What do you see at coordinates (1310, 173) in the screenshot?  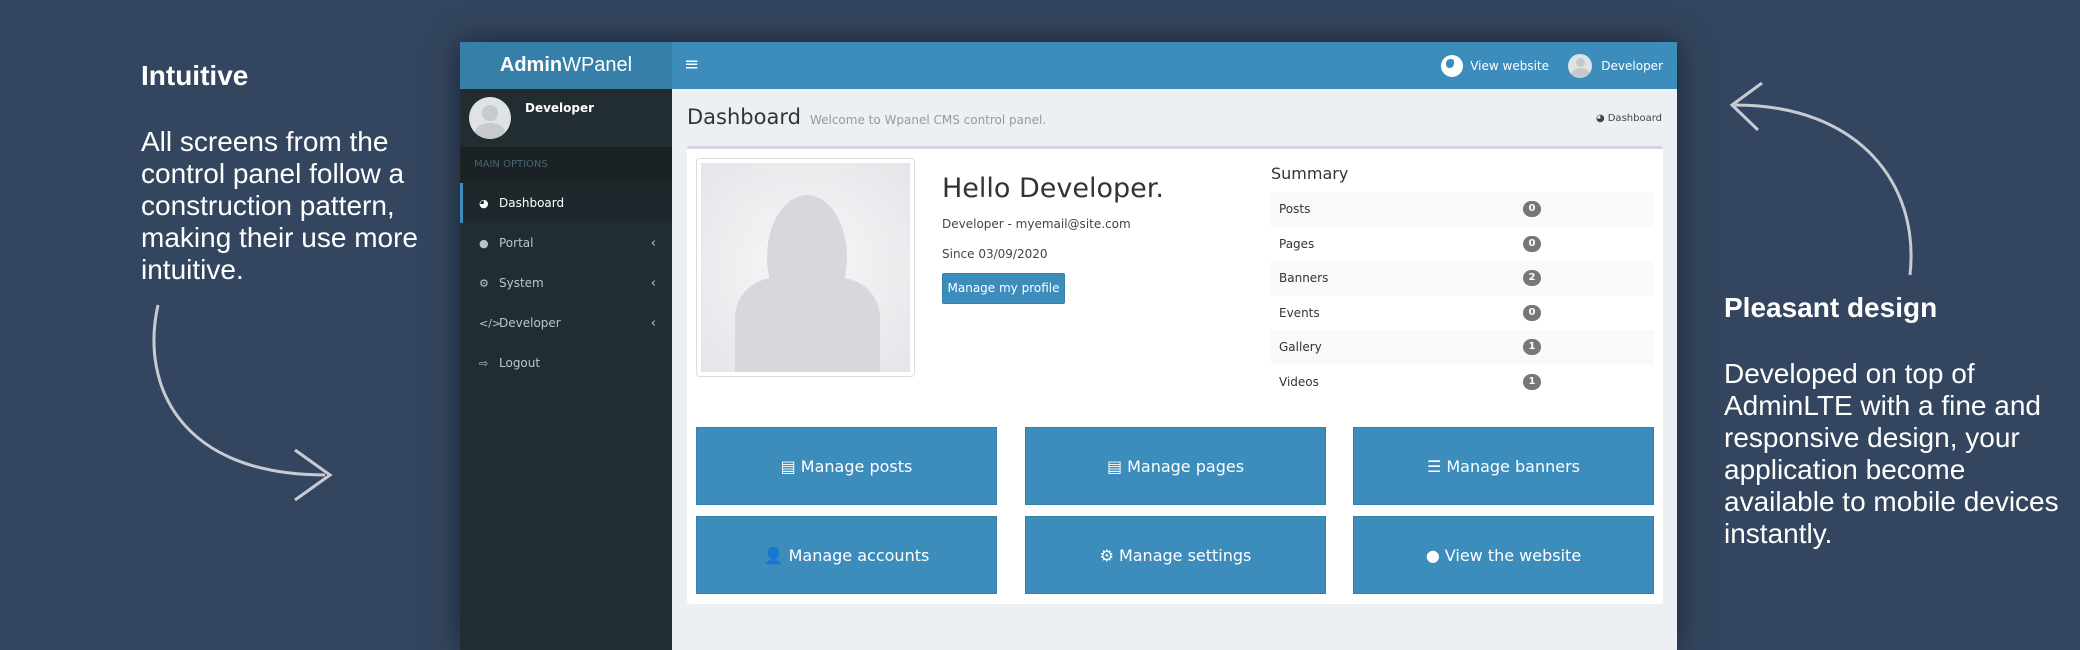 I see `summary-title: Summary` at bounding box center [1310, 173].